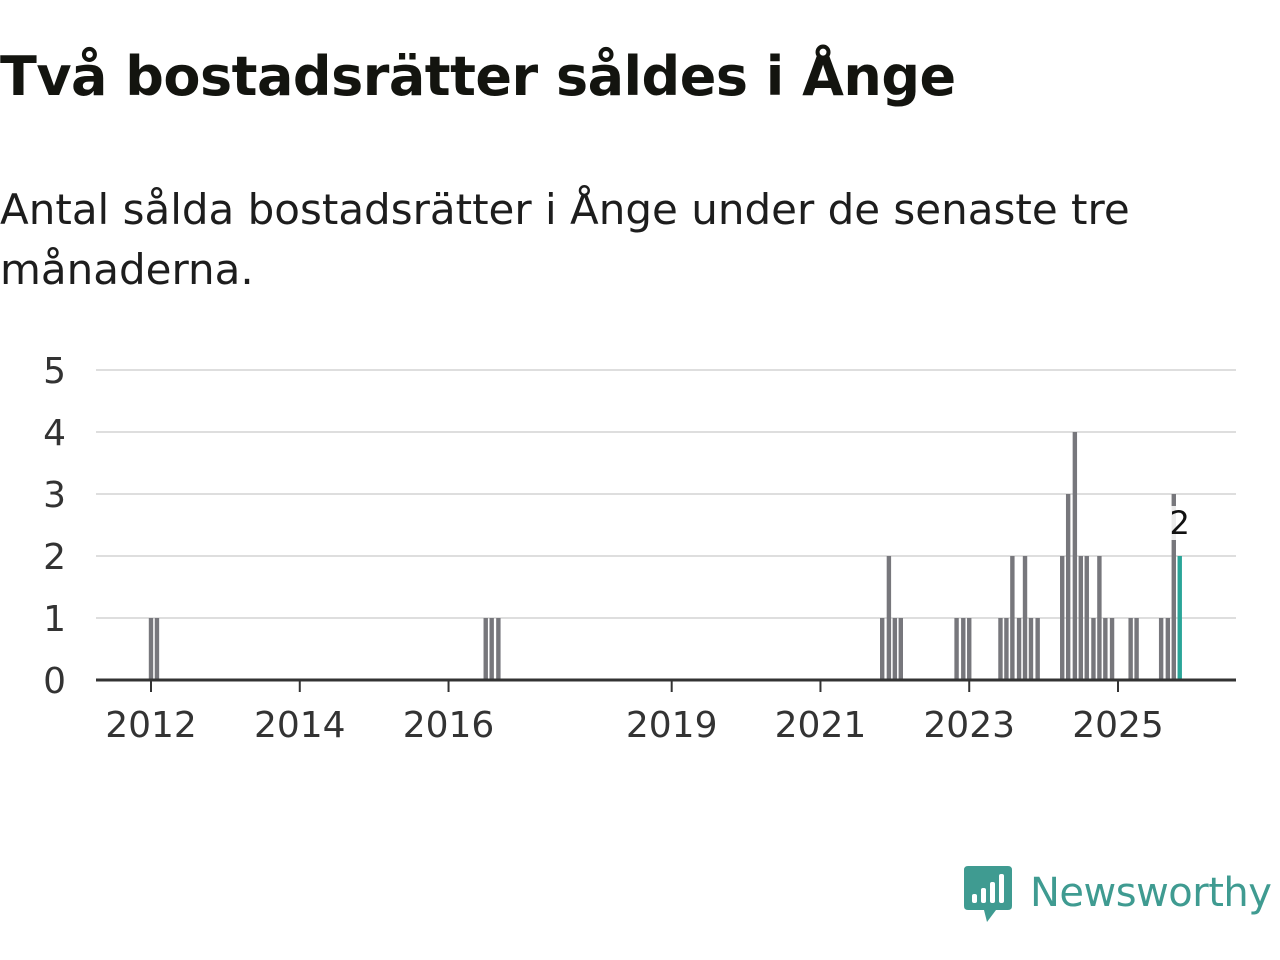  Describe the element at coordinates (54, 526) in the screenshot. I see `y-axis: 0 1 2 3 4 5` at that location.